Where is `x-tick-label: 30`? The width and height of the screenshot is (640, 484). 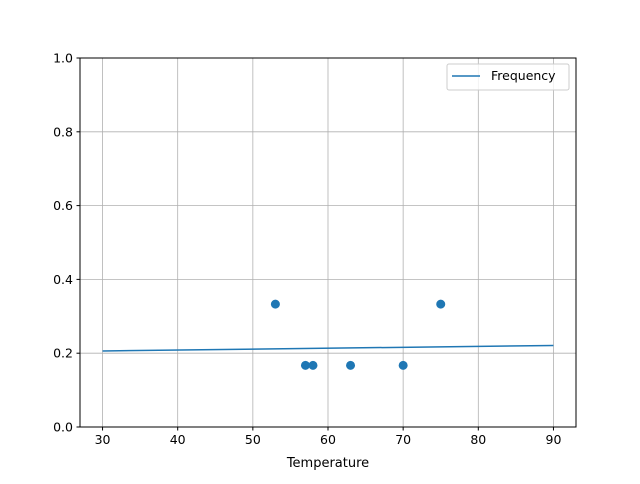 x-tick-label: 30 is located at coordinates (103, 439).